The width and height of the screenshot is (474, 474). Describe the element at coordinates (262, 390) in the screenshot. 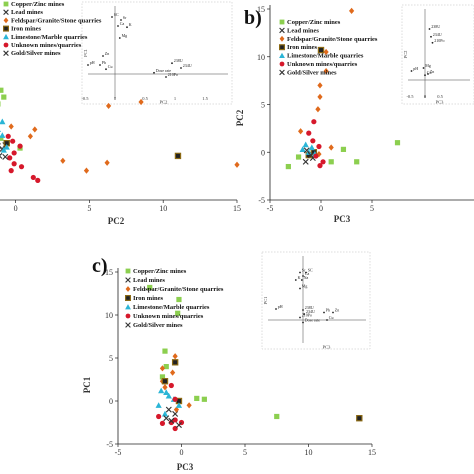

I see `series-iron-mines` at that location.